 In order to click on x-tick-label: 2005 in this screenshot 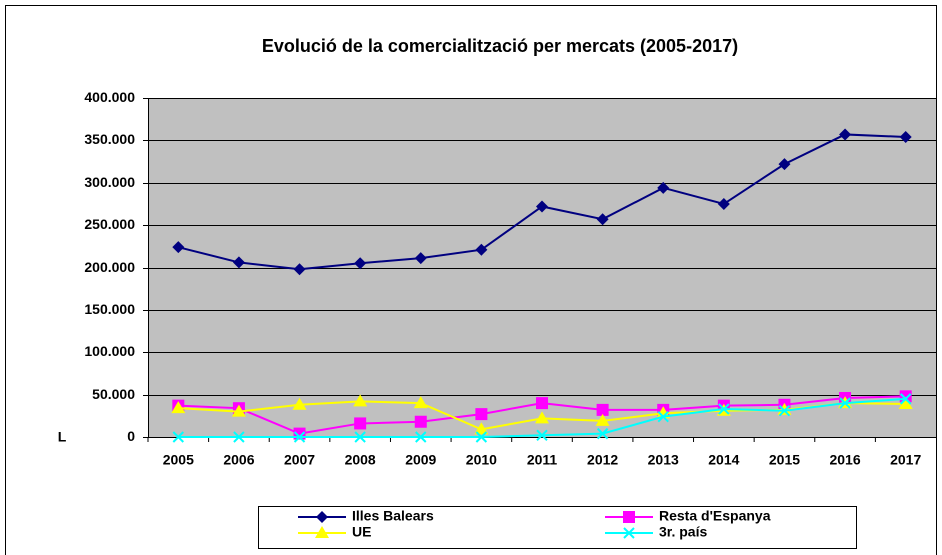, I will do `click(178, 460)`.